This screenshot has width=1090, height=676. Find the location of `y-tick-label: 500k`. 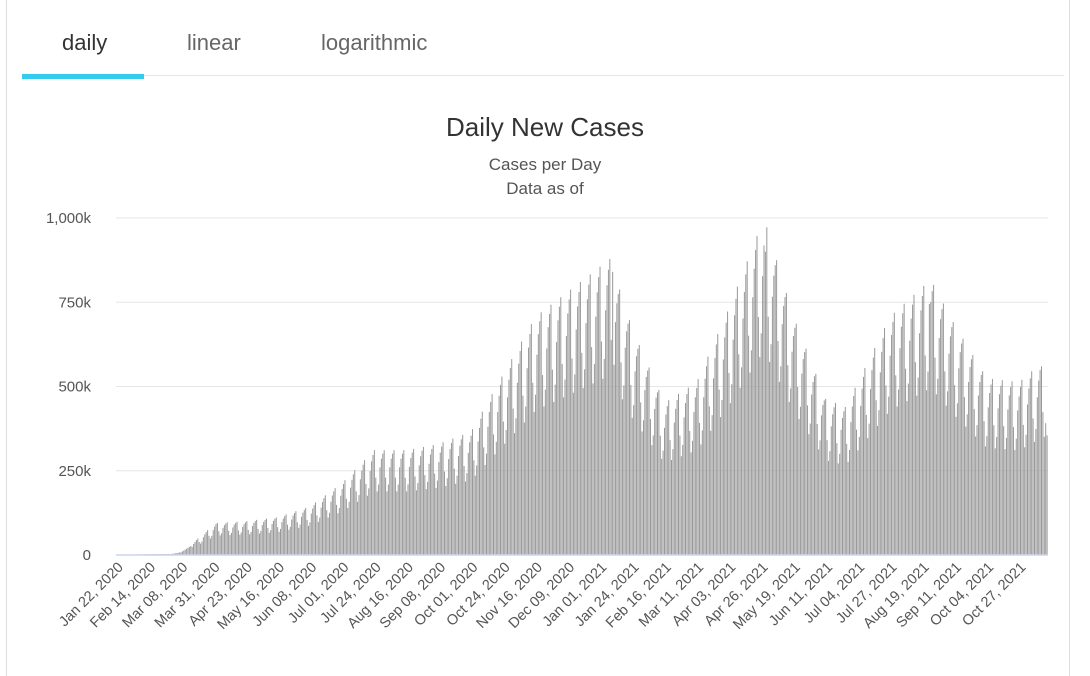

y-tick-label: 500k is located at coordinates (74, 387).